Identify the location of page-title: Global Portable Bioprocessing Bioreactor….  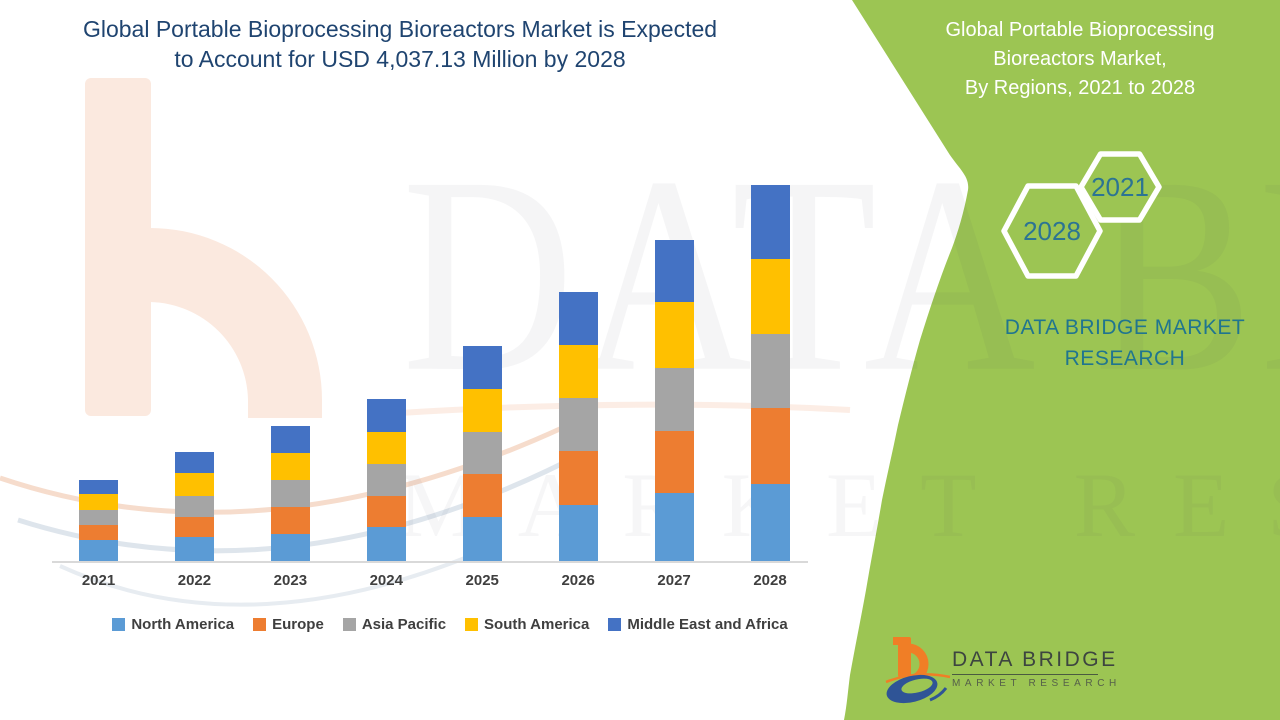
(400, 44).